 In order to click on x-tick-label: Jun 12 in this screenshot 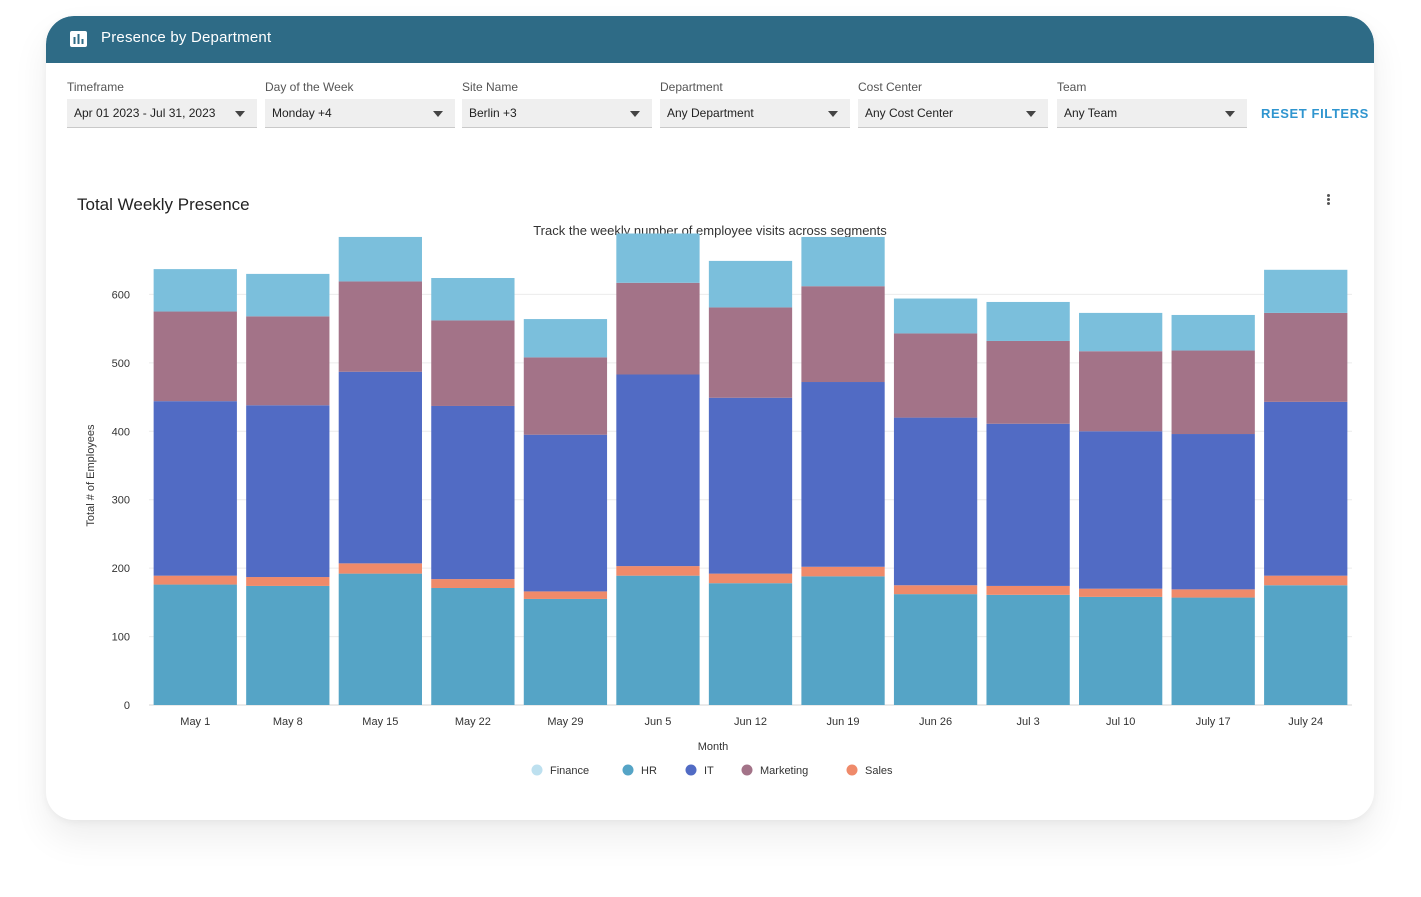, I will do `click(750, 722)`.